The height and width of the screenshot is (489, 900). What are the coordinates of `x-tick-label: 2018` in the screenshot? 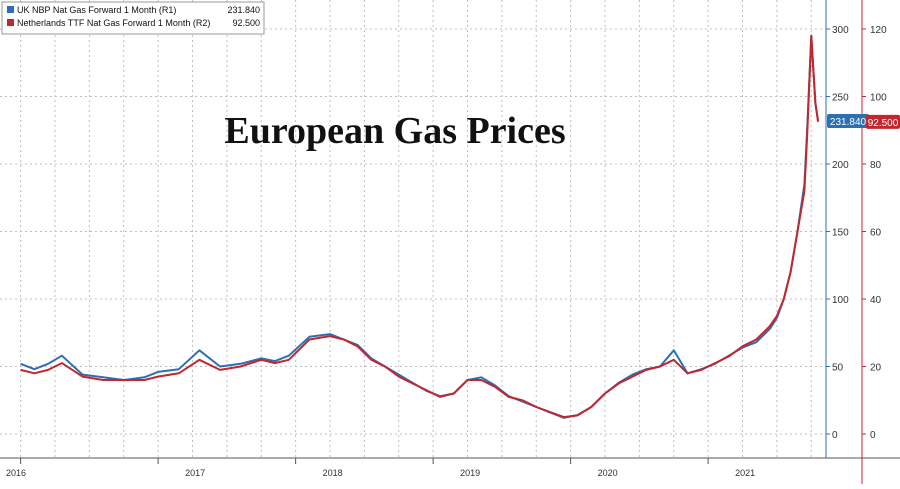 It's located at (333, 473).